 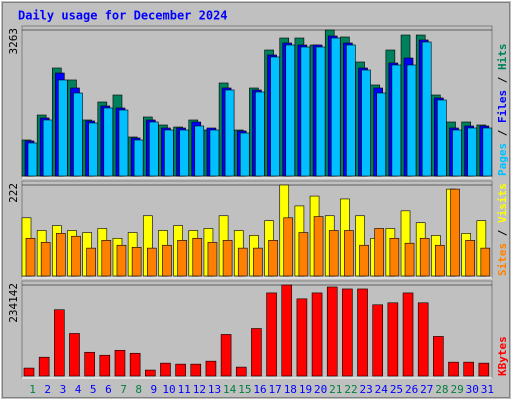 What do you see at coordinates (502, 259) in the screenshot?
I see `legend-entry: Sites` at bounding box center [502, 259].